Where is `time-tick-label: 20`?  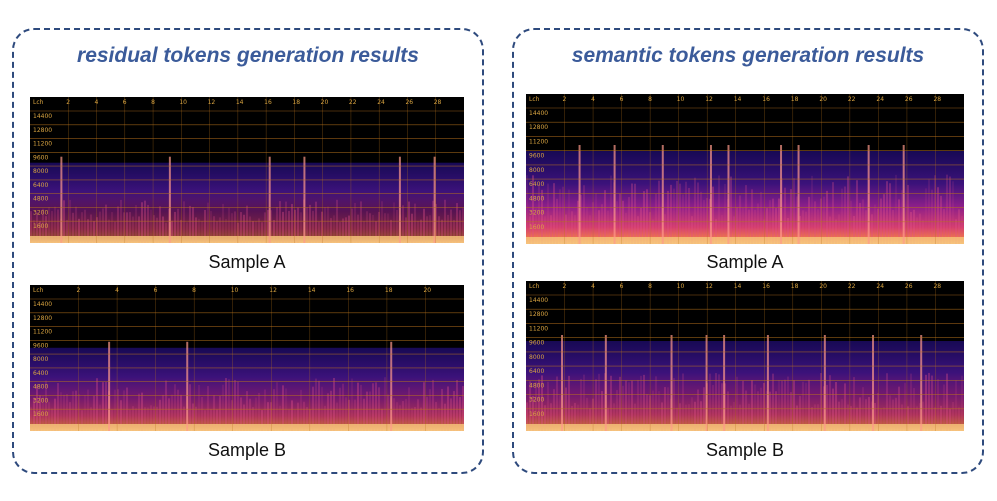
time-tick-label: 20 is located at coordinates (823, 286).